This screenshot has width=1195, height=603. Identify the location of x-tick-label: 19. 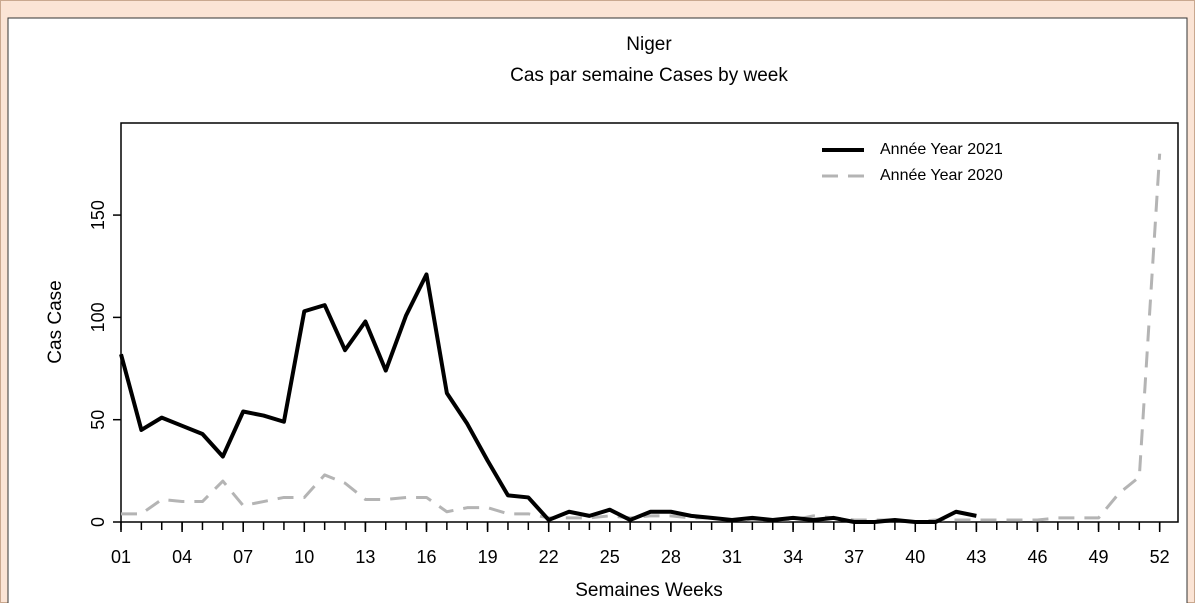
(488, 557).